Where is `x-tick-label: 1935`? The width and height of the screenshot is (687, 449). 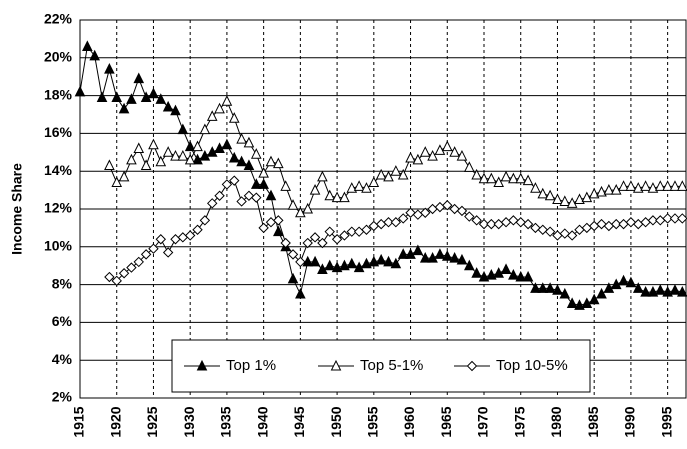
x-tick-label: 1935 is located at coordinates (226, 421).